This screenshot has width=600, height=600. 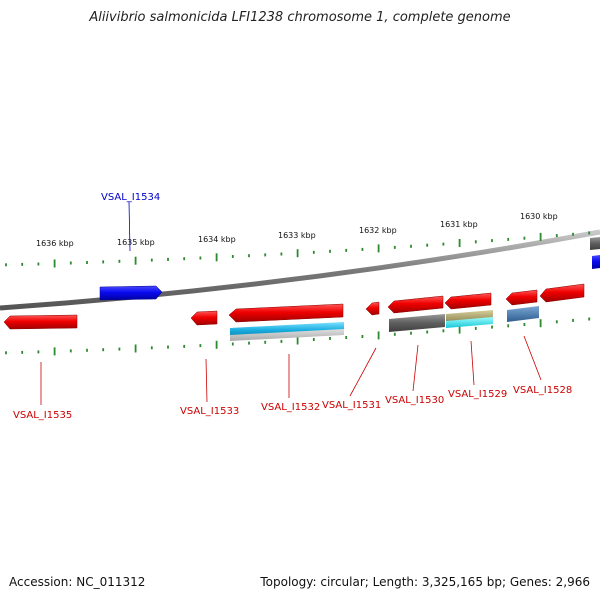 I want to click on gene-label-VSAL_I1531: VSAL_I1531, so click(x=351, y=405).